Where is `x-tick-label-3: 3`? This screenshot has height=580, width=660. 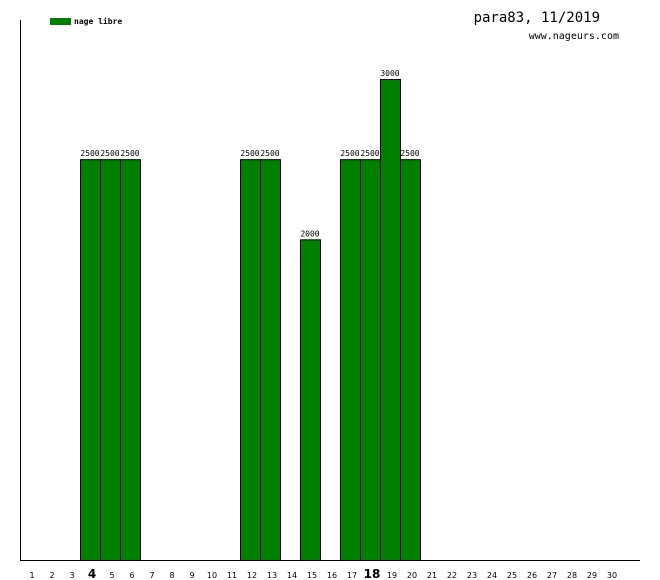
x-tick-label-3: 3 is located at coordinates (71, 575).